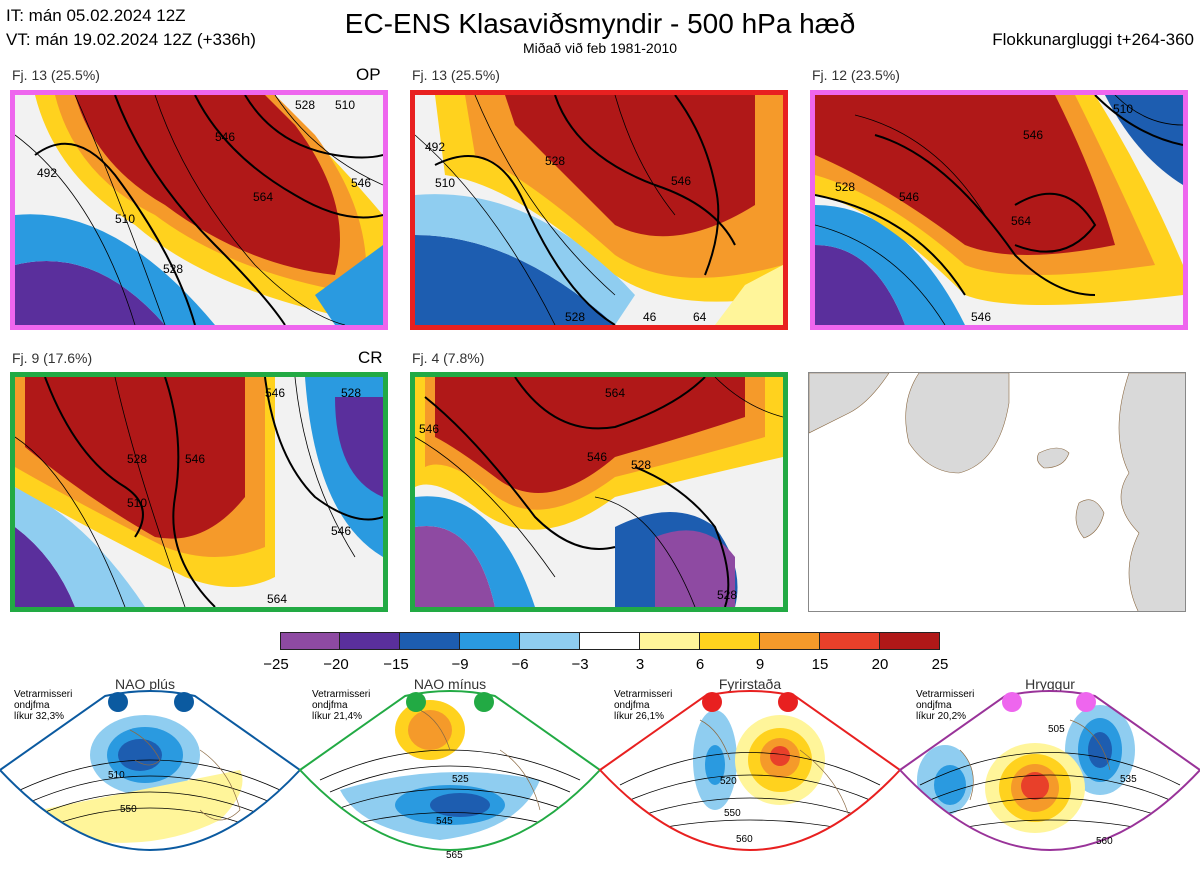 Image resolution: width=1200 pixels, height=871 pixels. What do you see at coordinates (999, 210) in the screenshot?
I see `cluster-3-map: 546 546 564 528 510 546` at bounding box center [999, 210].